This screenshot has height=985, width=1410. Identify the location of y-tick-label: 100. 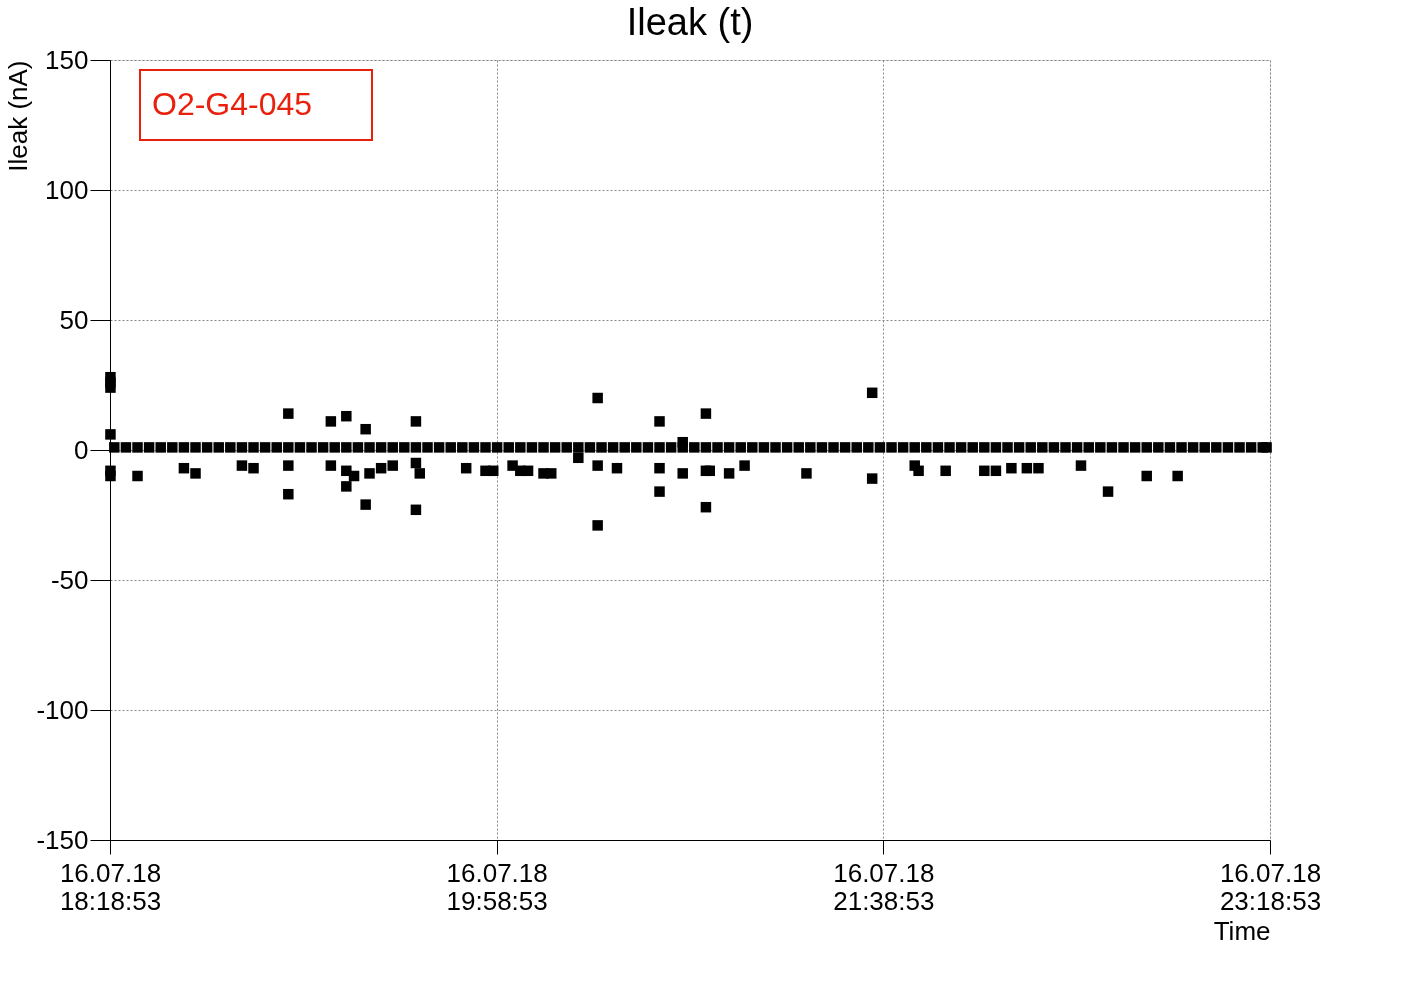
(67, 189).